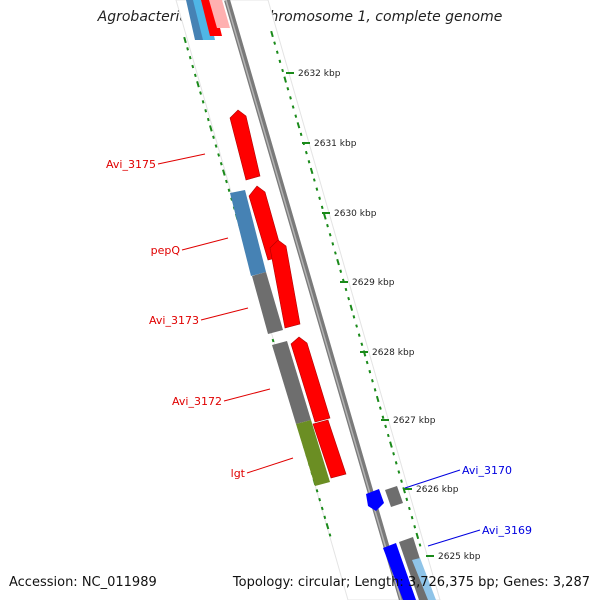 The width and height of the screenshot is (600, 600). I want to click on gene-avi-3173-arrow, so click(285, 284).